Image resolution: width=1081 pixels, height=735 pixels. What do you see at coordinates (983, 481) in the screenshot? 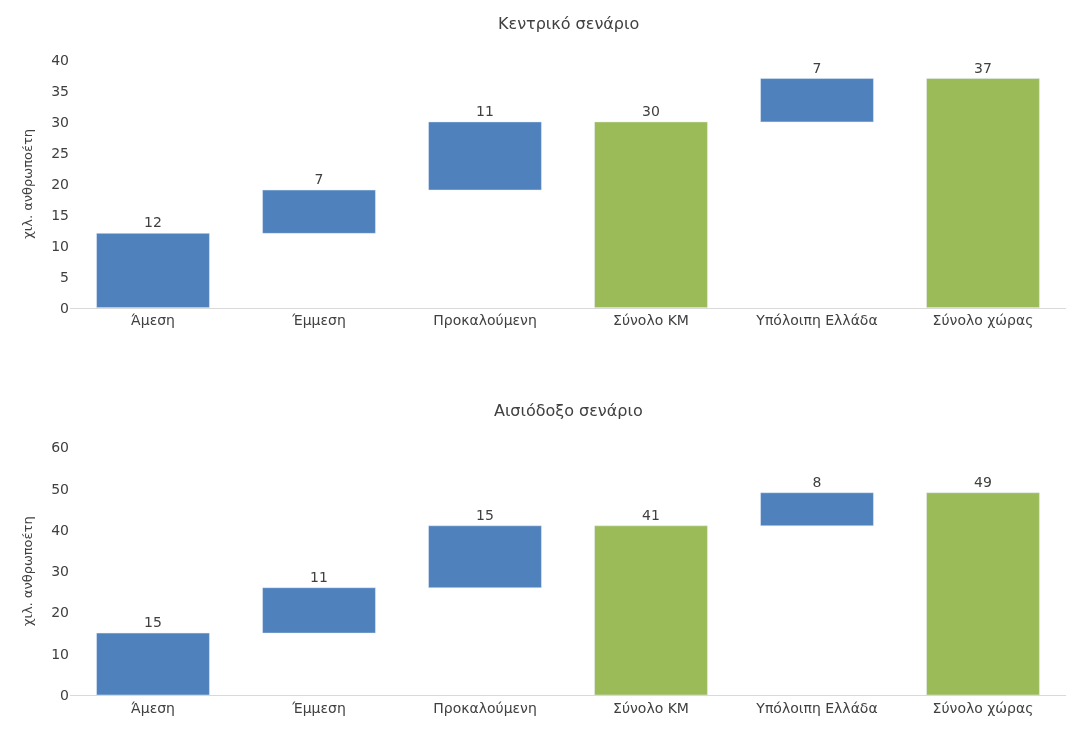
I see `data-label: 49` at bounding box center [983, 481].